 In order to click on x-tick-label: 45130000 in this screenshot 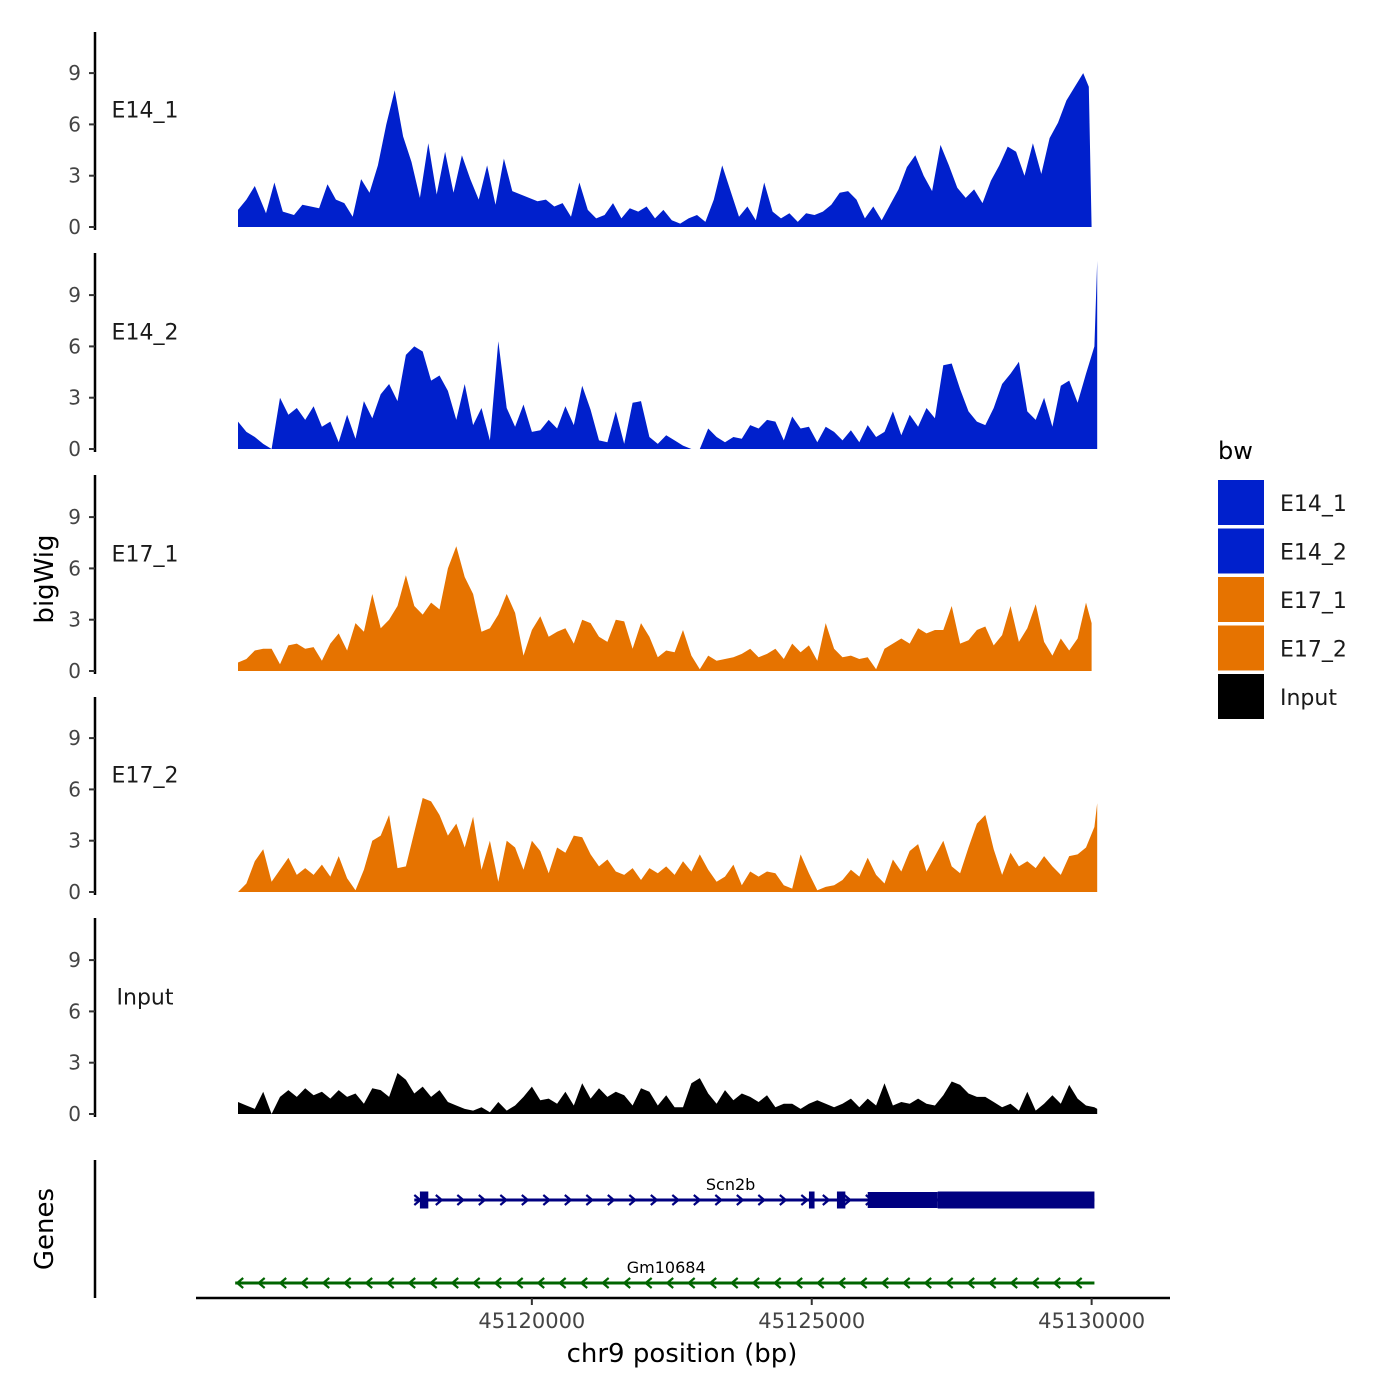, I will do `click(1091, 1321)`.